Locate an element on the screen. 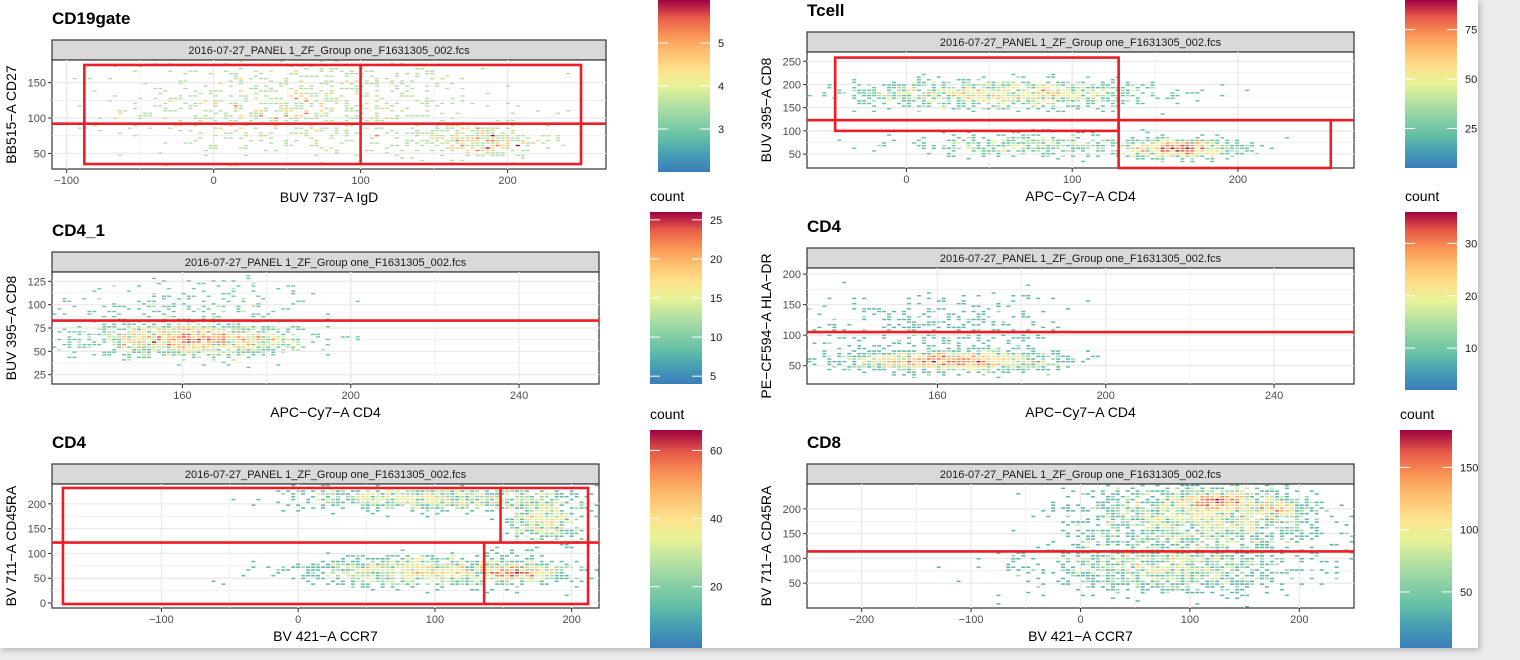  chart-title: Tcell is located at coordinates (825, 10).